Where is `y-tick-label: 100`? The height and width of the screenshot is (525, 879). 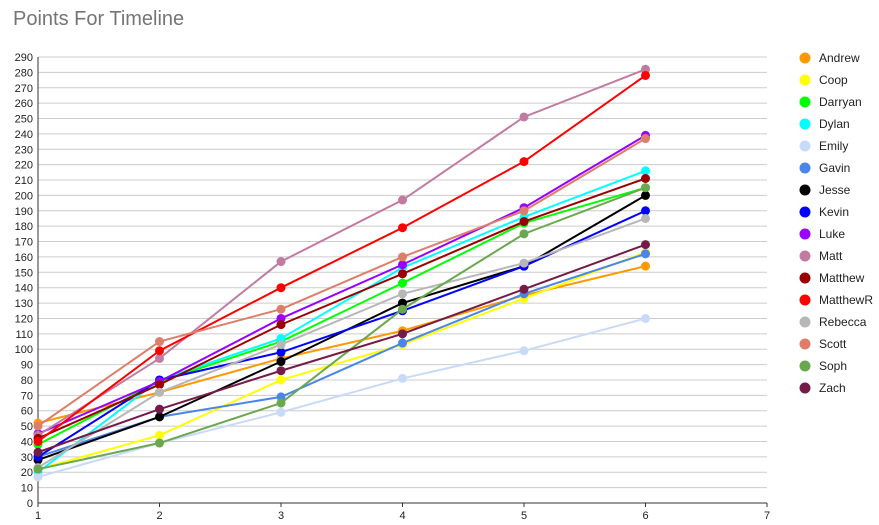 y-tick-label: 100 is located at coordinates (24, 350).